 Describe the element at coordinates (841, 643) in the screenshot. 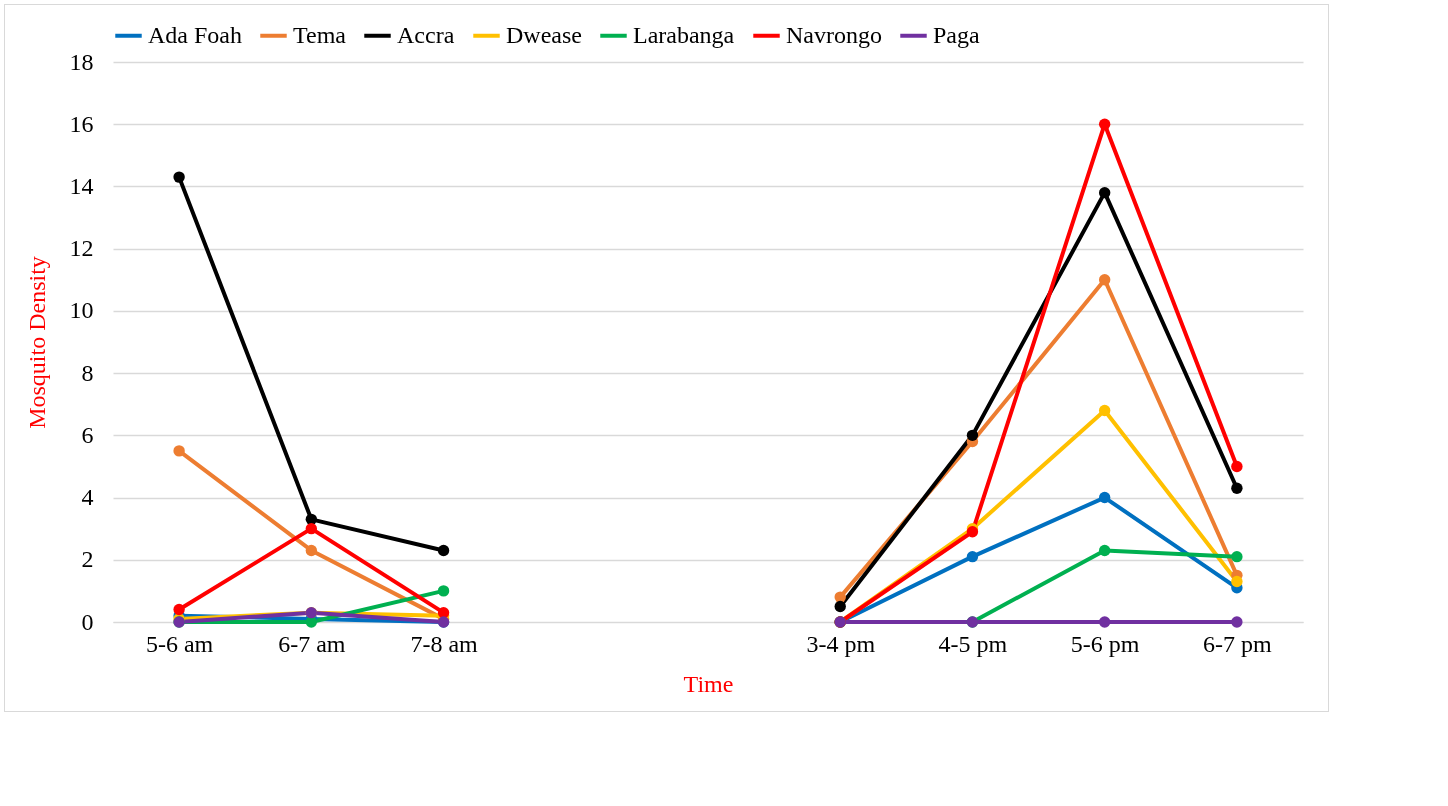

I see `x-tick-label: 3-4 pm` at that location.